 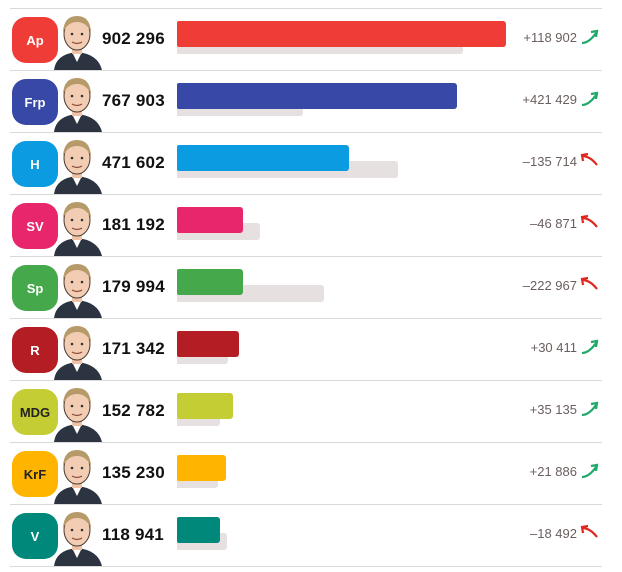 What do you see at coordinates (133, 224) in the screenshot?
I see `vote-count: 181 192` at bounding box center [133, 224].